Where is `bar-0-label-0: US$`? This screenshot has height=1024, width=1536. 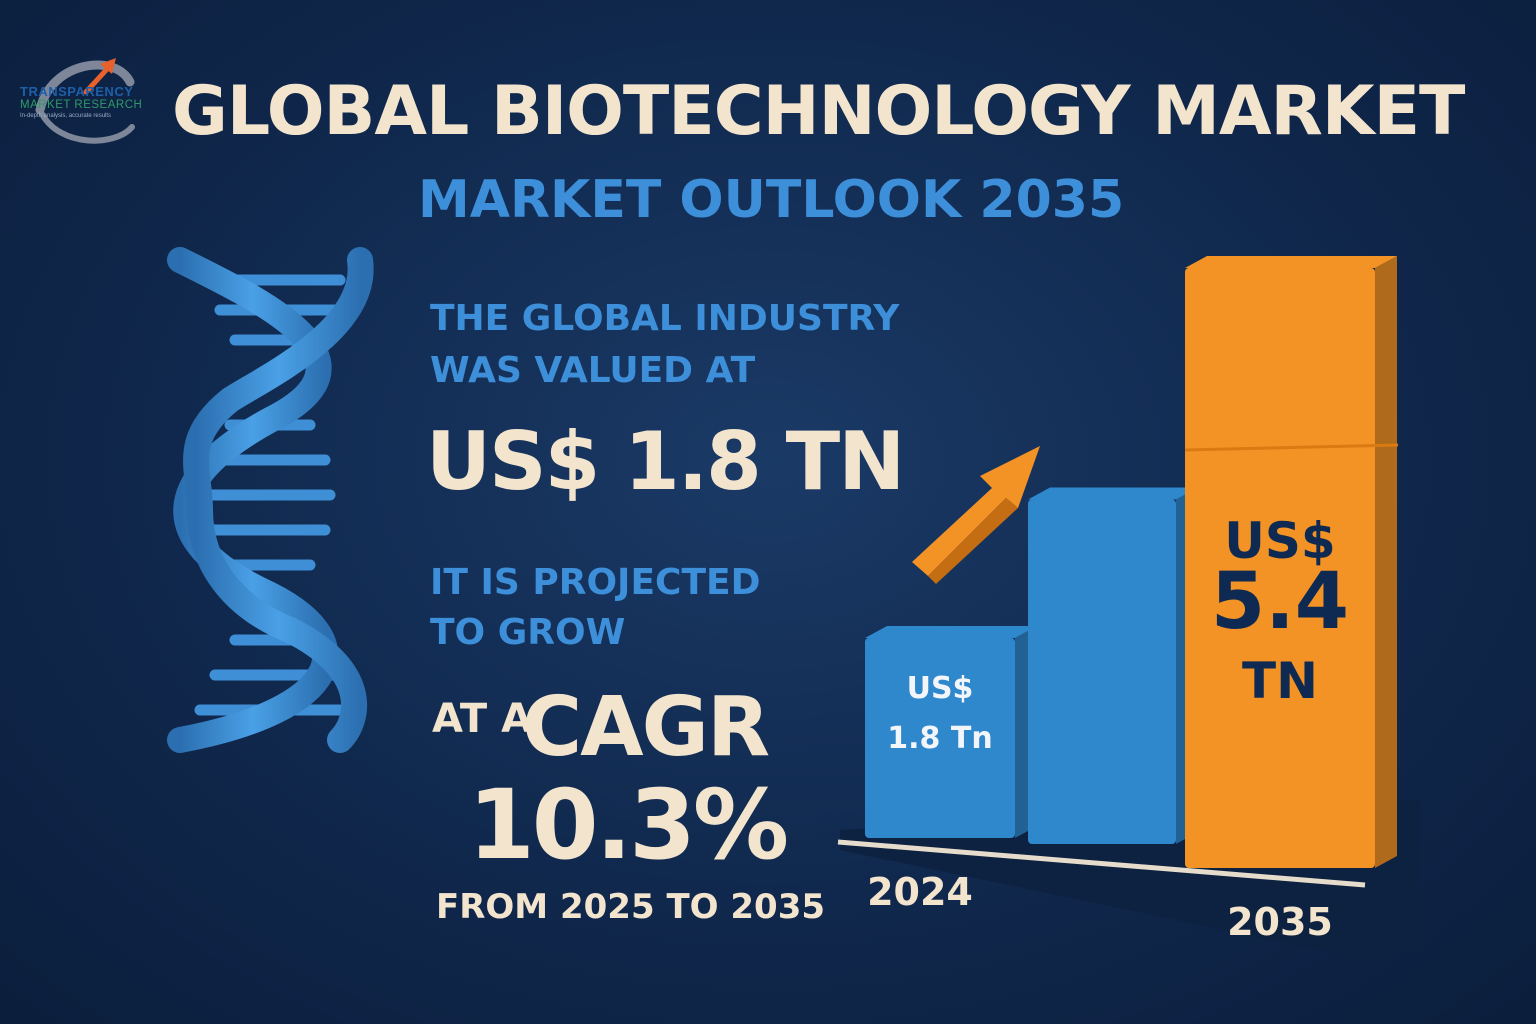 bar-0-label-0: US$ is located at coordinates (940, 688).